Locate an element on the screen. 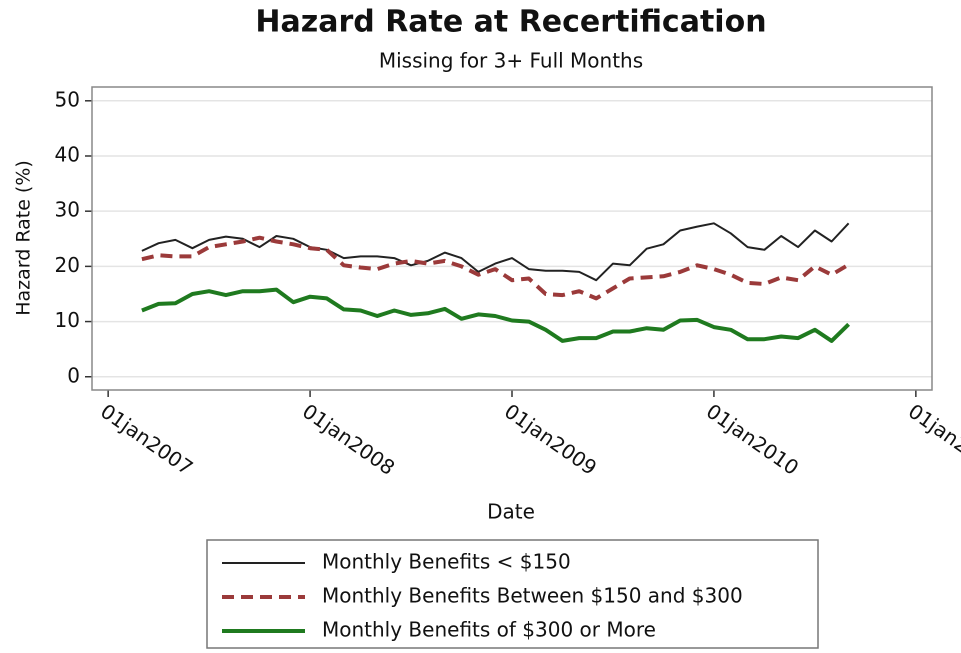 This screenshot has height=653, width=961. legend-label: Monthly Benefits Between $150 and $300 is located at coordinates (532, 596).